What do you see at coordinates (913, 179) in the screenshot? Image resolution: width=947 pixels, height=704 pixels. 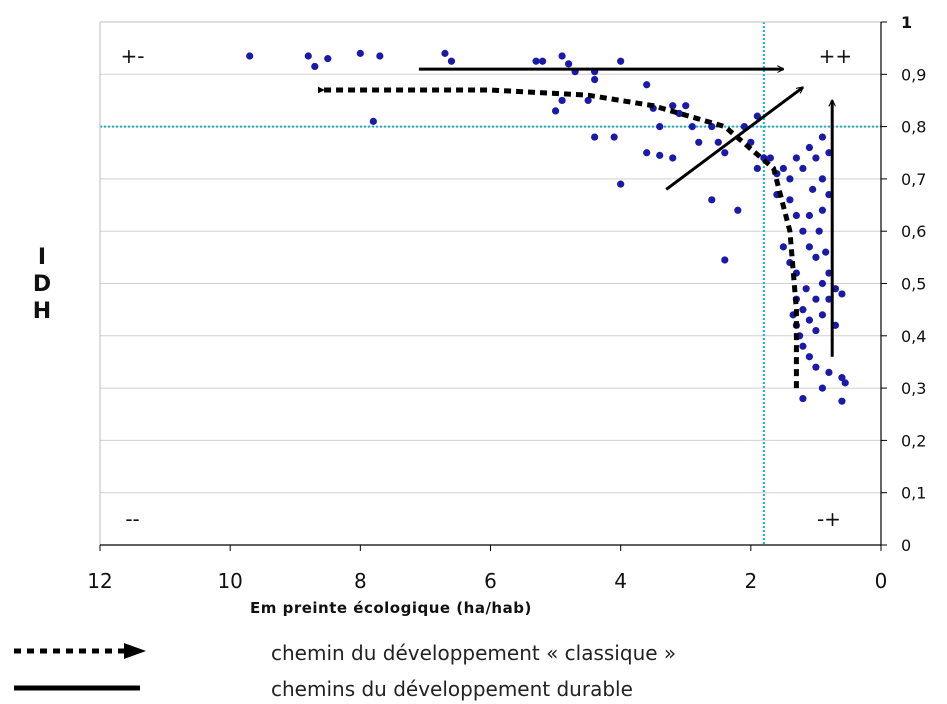 I see `y-tick-label: 0,7` at bounding box center [913, 179].